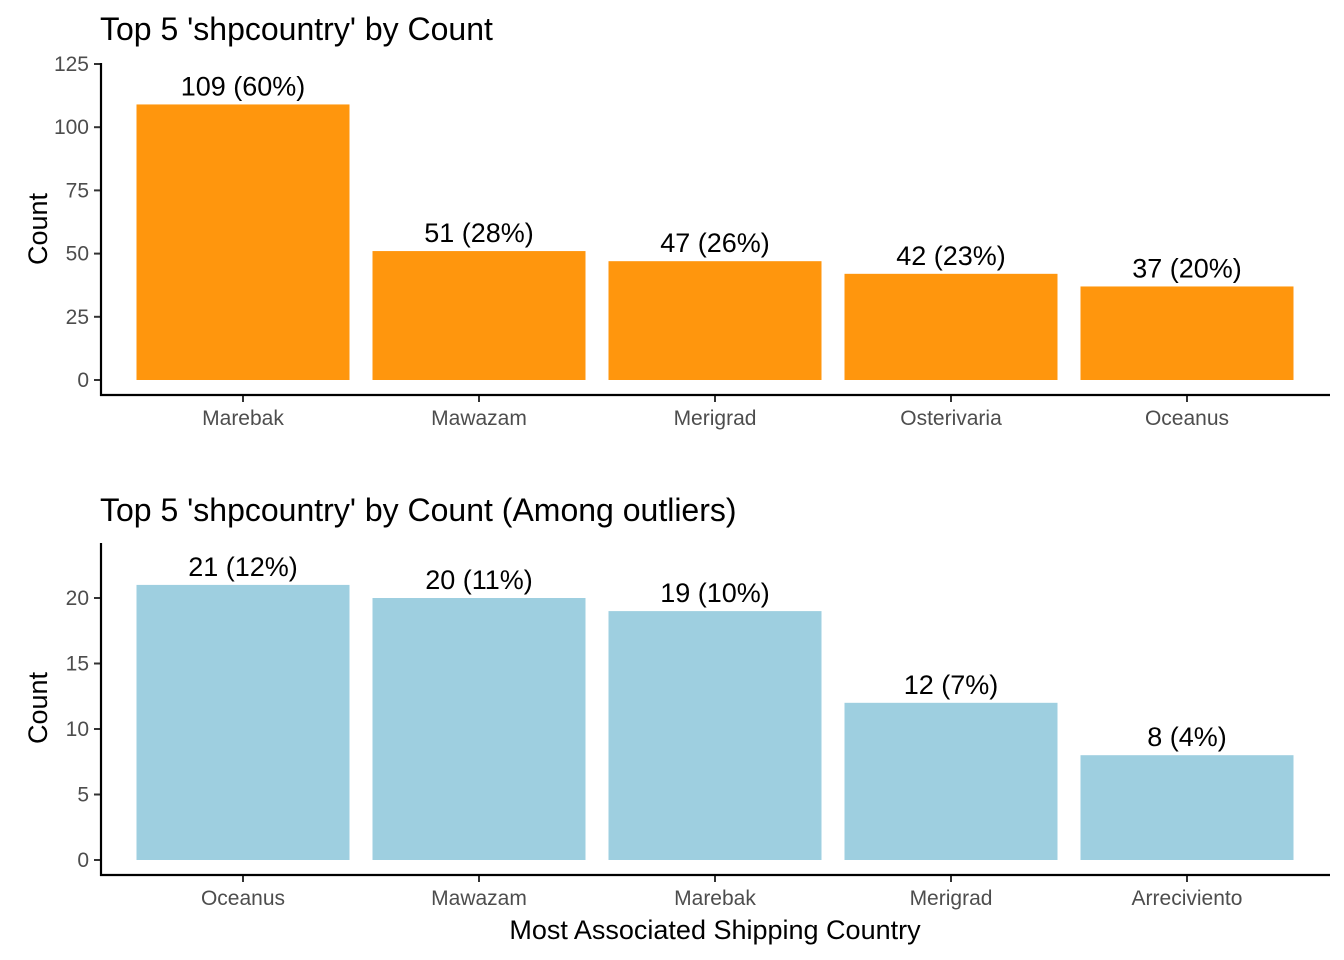 This screenshot has width=1344, height=960. Describe the element at coordinates (715, 593) in the screenshot. I see `data-label: 19 (10%)` at that location.